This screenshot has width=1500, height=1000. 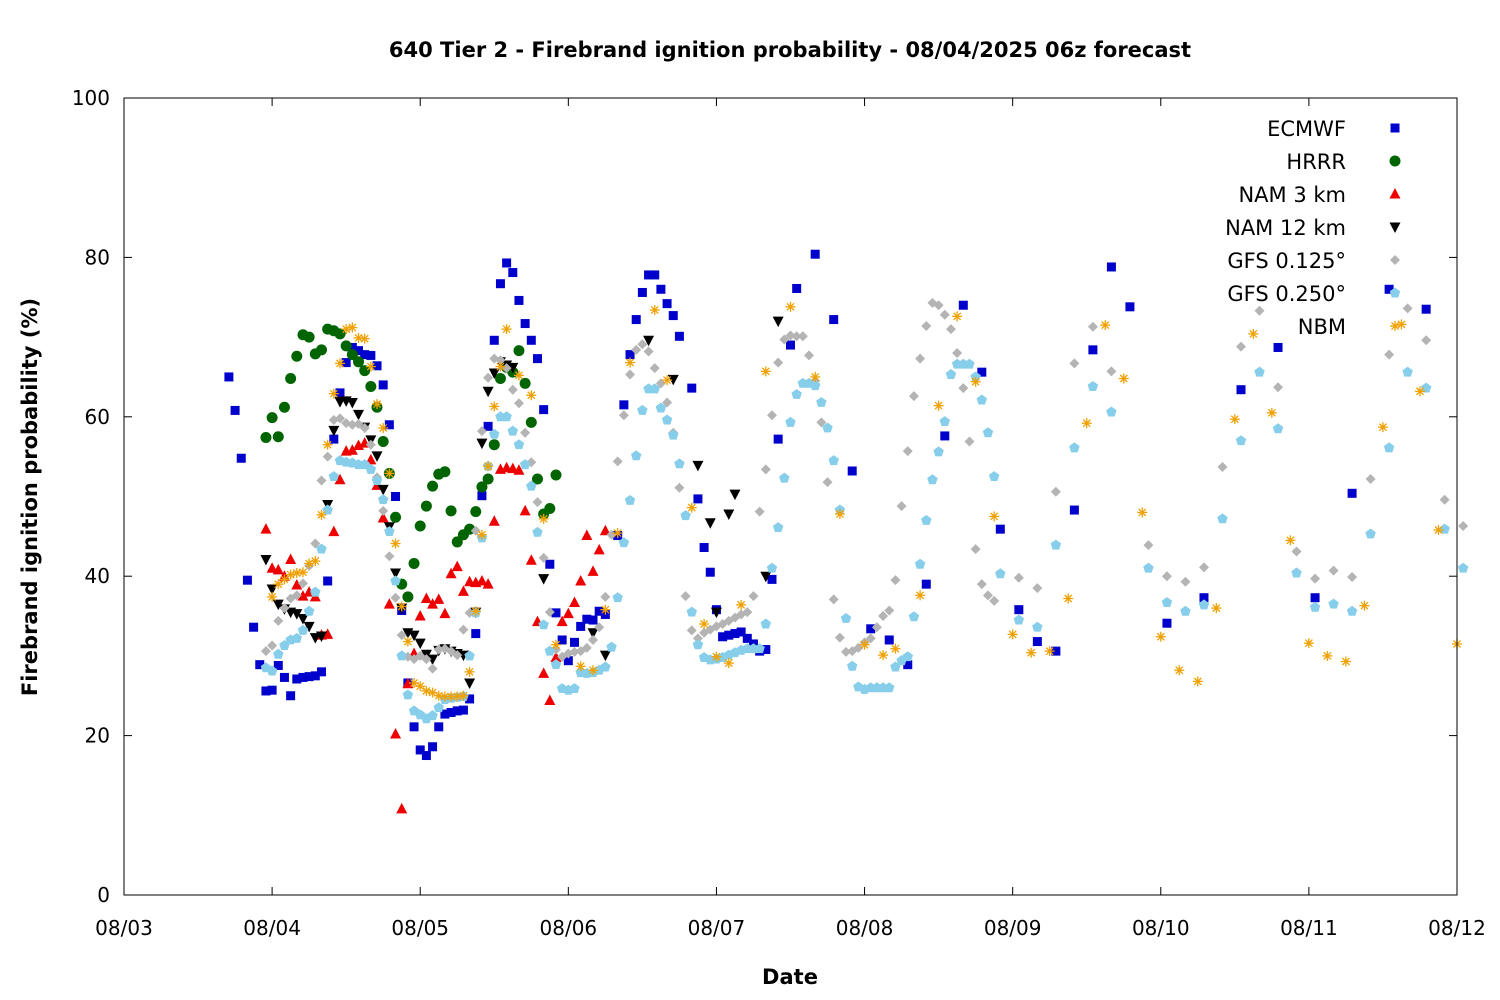 I want to click on legend-marker-hrrr, so click(x=1395, y=161).